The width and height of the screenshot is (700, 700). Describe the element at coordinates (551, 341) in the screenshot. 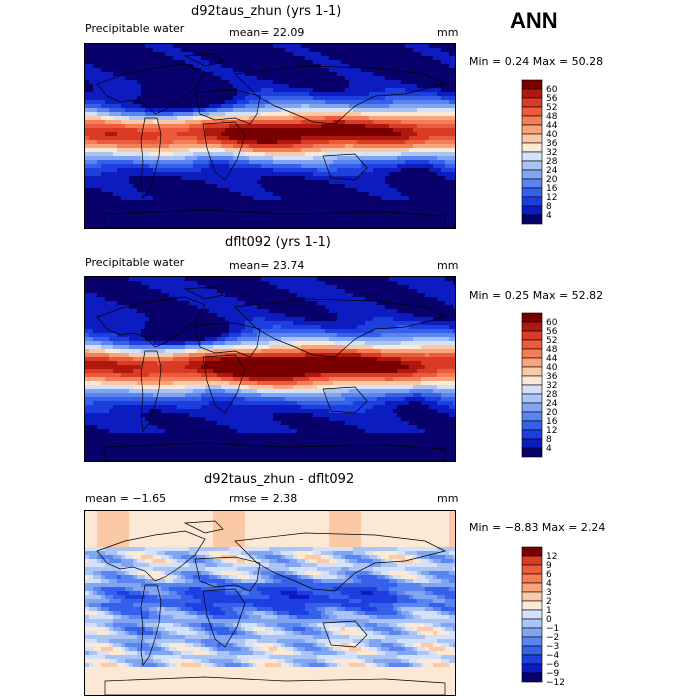

I see `panel-2-colorbar-tick-label: 52` at that location.